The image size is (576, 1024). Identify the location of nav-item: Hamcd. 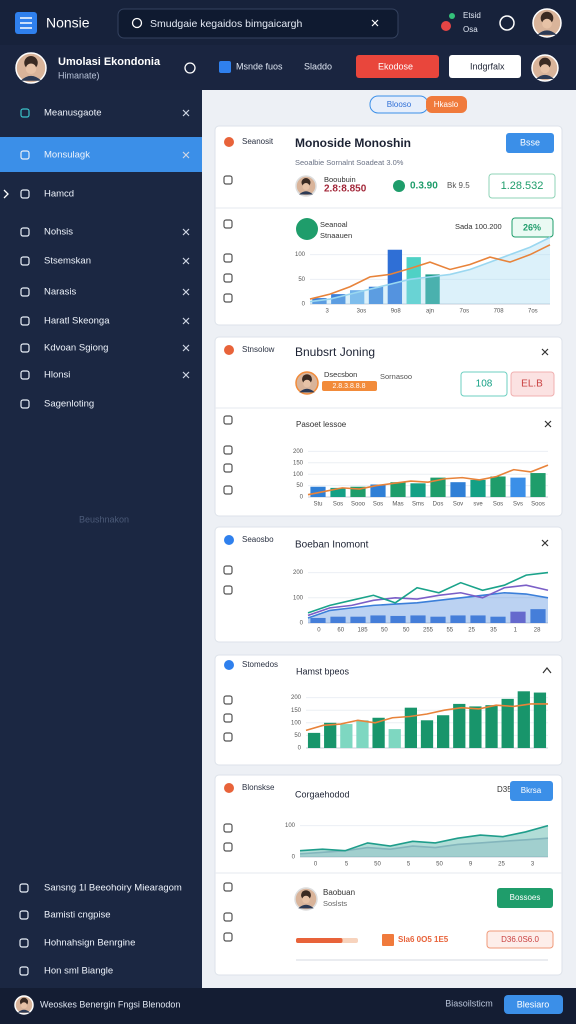
(59, 194).